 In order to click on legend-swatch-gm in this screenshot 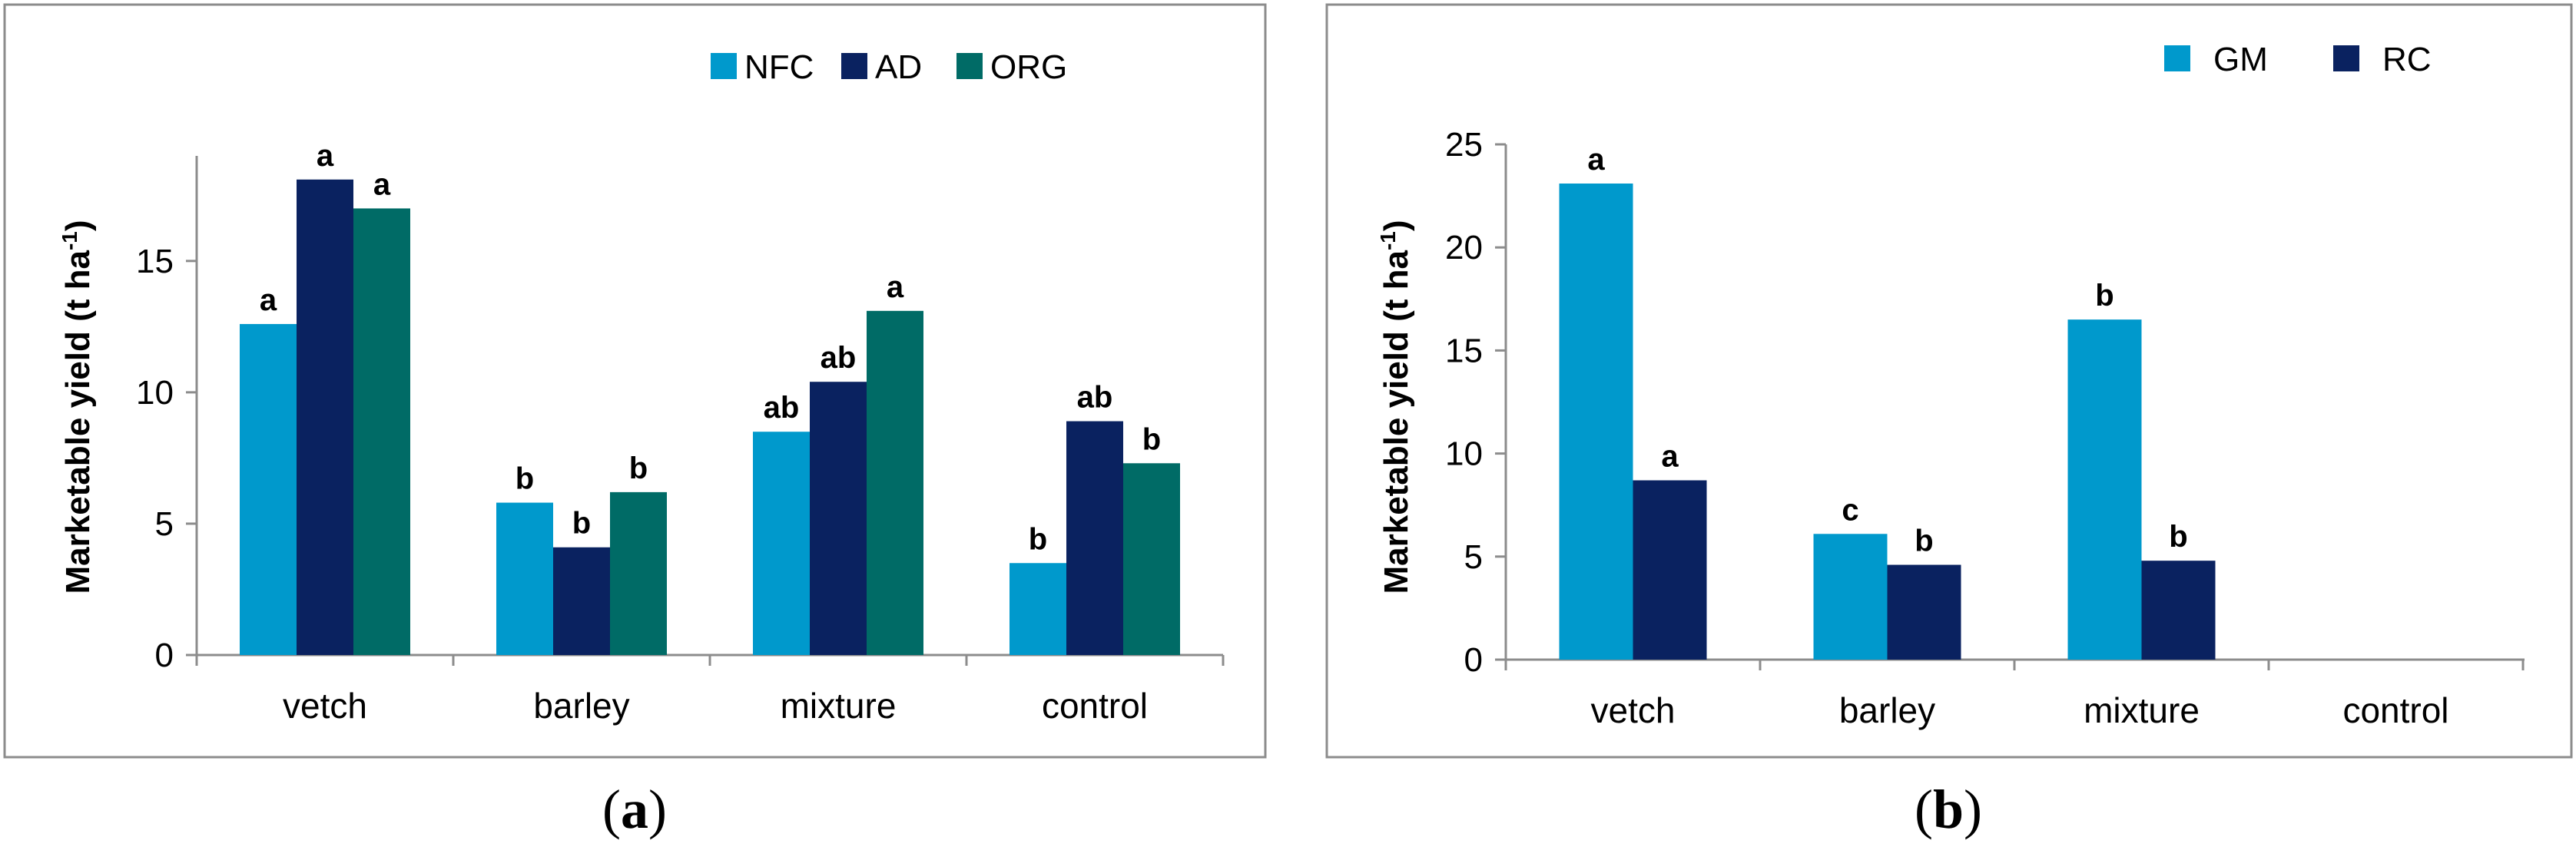, I will do `click(2177, 58)`.